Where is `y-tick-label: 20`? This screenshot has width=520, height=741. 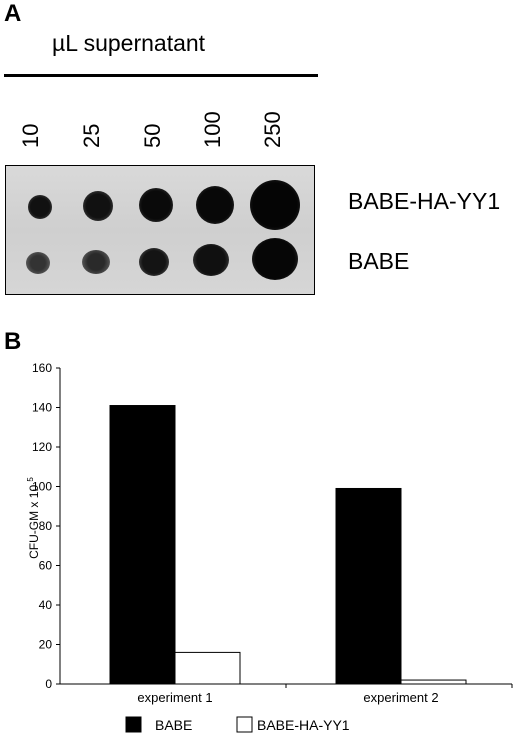
y-tick-label: 20 is located at coordinates (46, 645).